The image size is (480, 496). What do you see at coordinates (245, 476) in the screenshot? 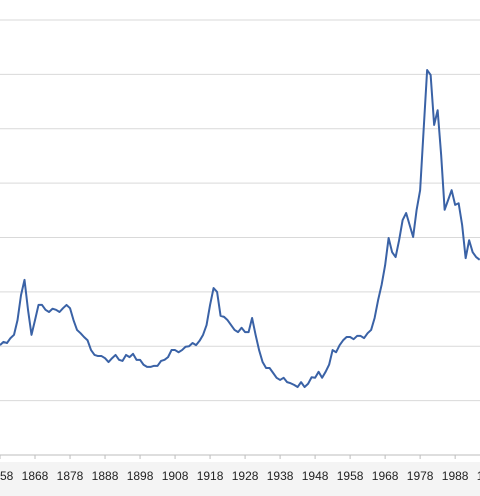
I see `x-tick-label: 1928` at bounding box center [245, 476].